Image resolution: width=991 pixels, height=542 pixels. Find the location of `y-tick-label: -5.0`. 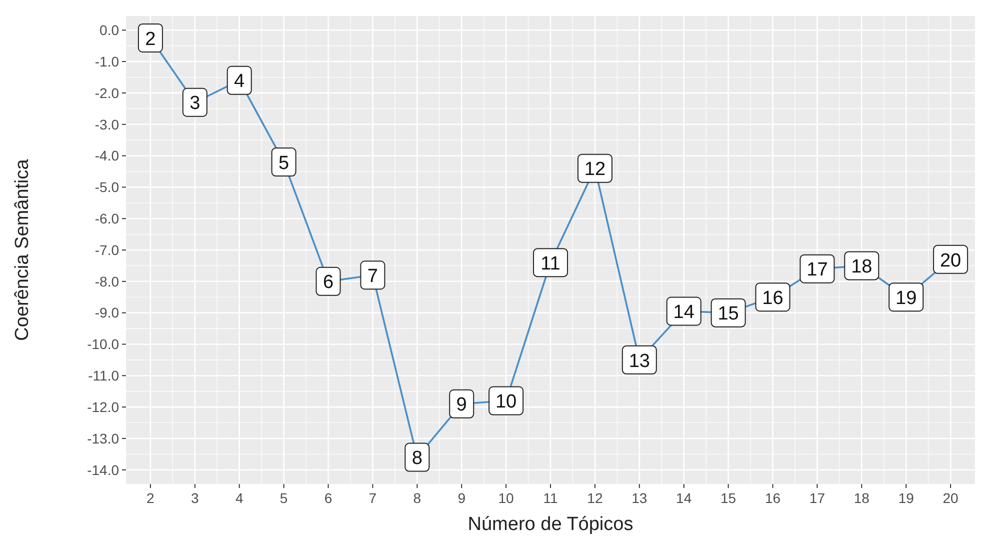

y-tick-label: -5.0 is located at coordinates (107, 187).